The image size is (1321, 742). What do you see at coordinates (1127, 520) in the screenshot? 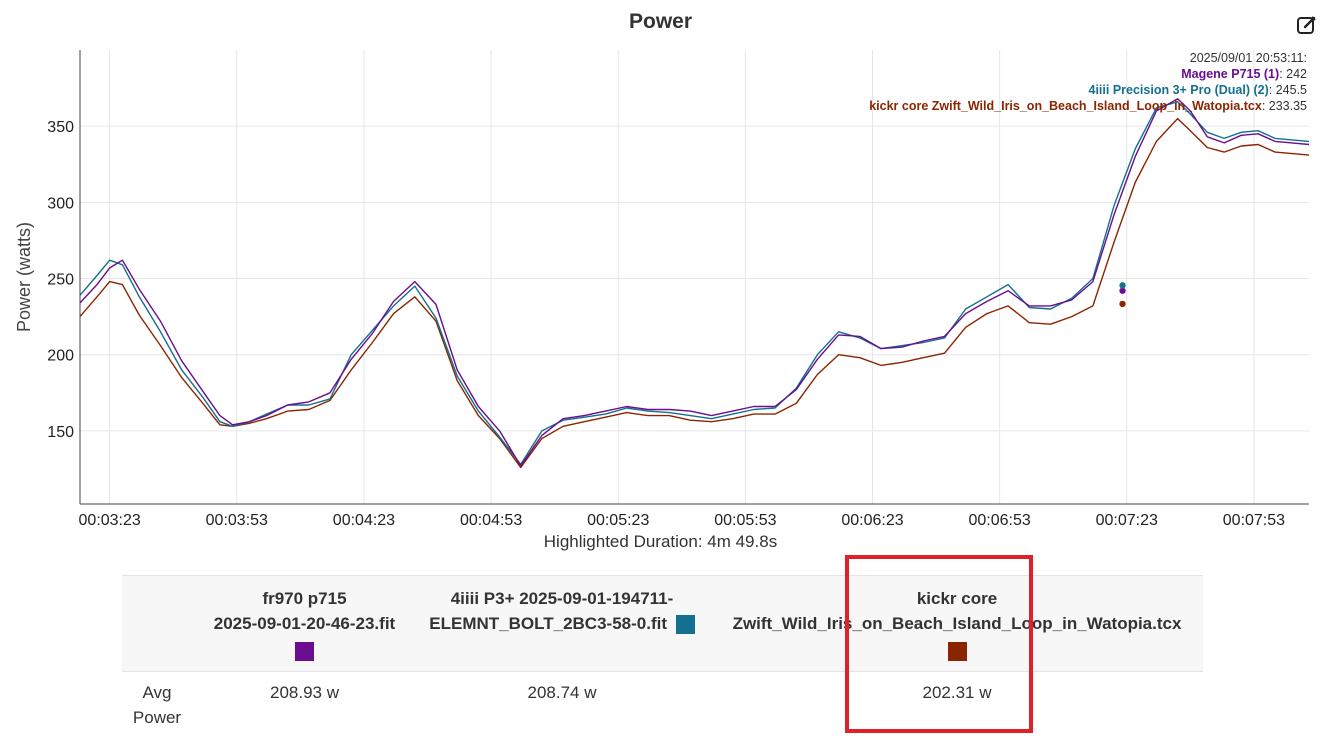
I see `x-tick-label: 00:07:23` at bounding box center [1127, 520].